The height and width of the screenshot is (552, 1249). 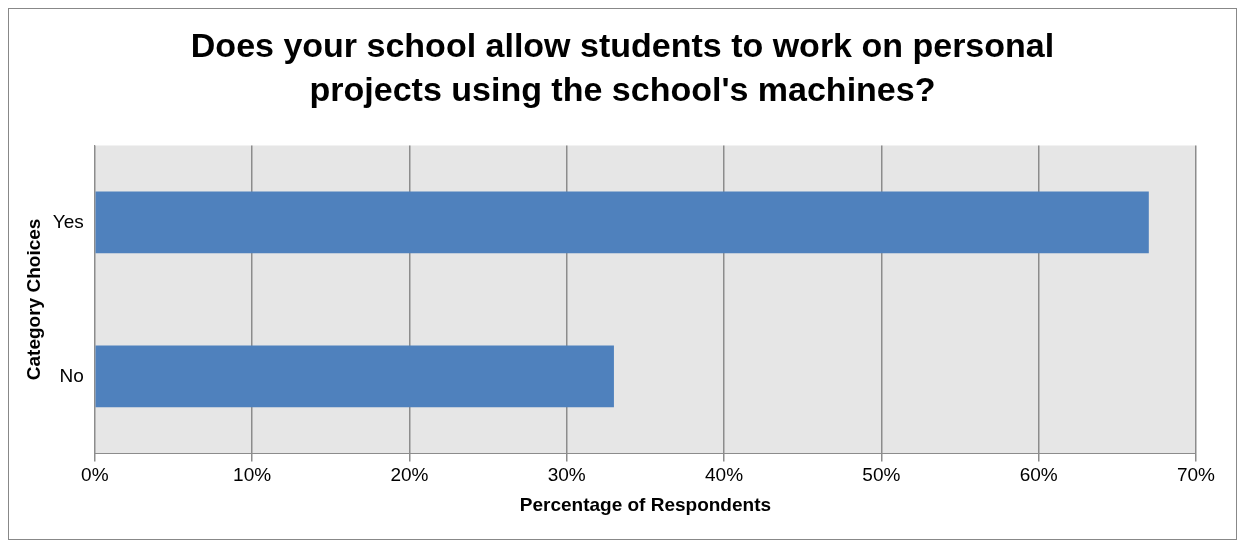 What do you see at coordinates (33, 300) in the screenshot?
I see `y-axis-title: Category Choices` at bounding box center [33, 300].